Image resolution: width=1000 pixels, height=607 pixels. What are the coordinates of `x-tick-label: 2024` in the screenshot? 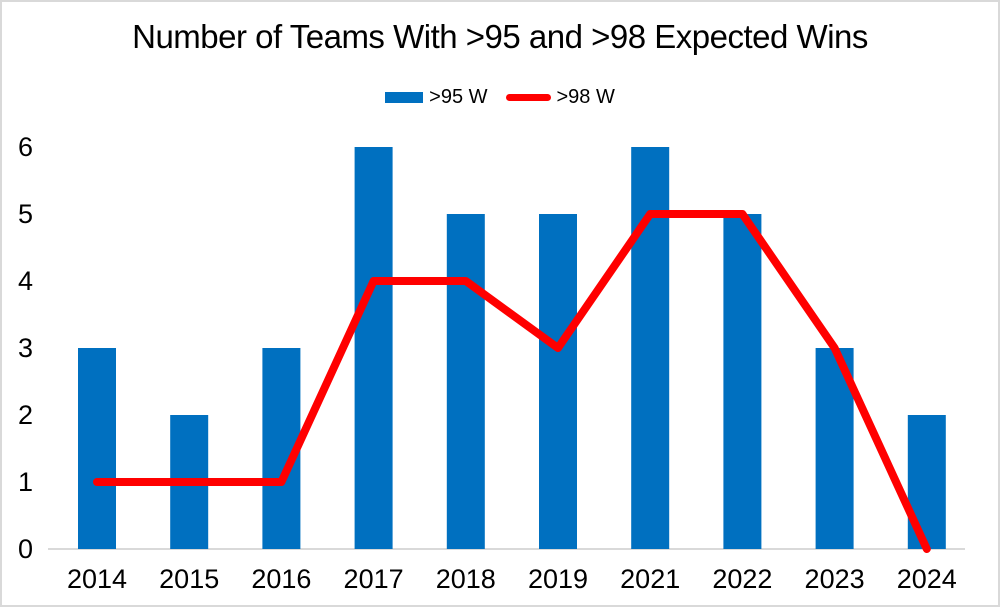 It's located at (927, 579).